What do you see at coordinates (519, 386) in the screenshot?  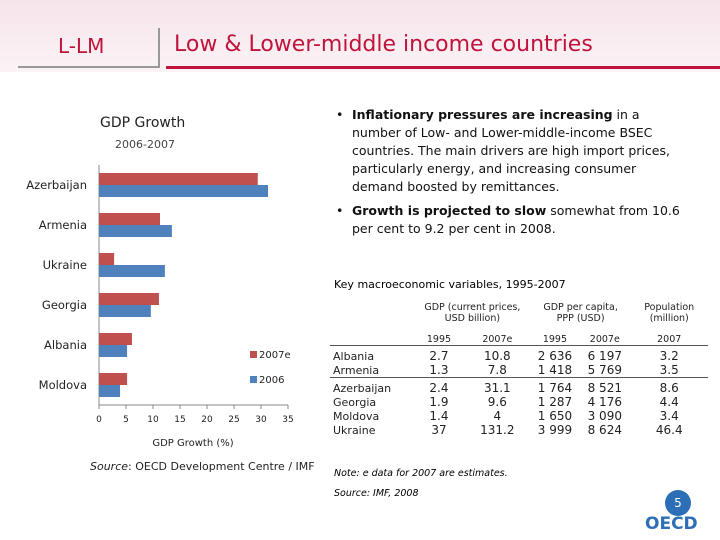 I see `table-row: Azerbaijan 2.4 31.1 1 764 8 521 8.6` at bounding box center [519, 386].